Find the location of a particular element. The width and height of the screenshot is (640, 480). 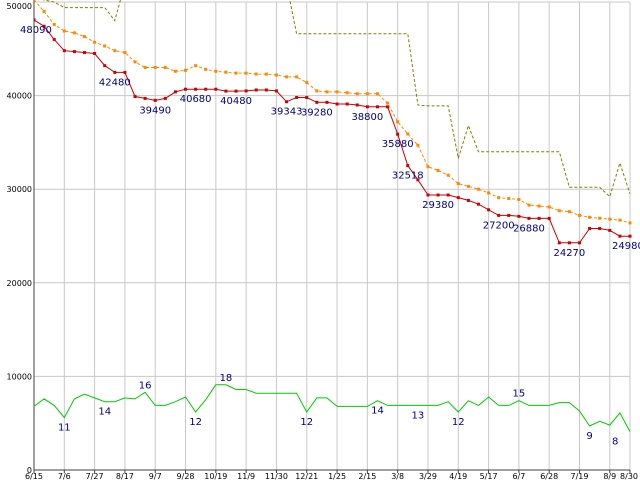

count-data-label: 15 is located at coordinates (519, 394).